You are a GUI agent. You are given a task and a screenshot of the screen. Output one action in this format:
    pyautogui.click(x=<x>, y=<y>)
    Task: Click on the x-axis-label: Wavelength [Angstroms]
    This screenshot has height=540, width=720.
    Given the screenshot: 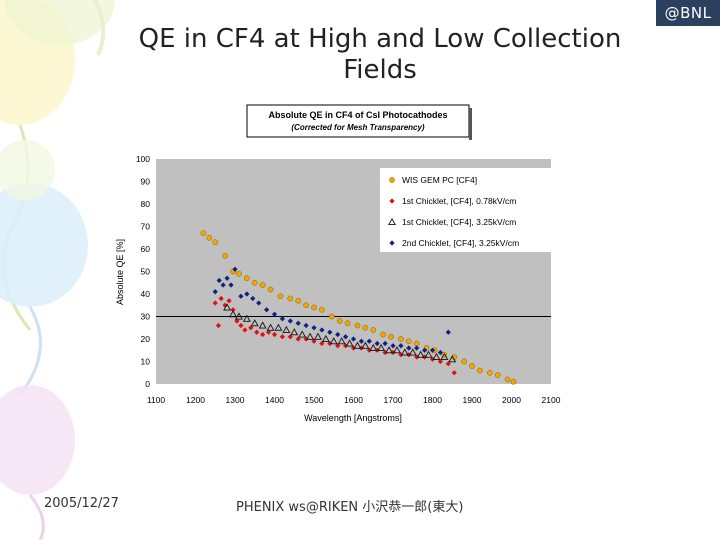 What is the action you would take?
    pyautogui.click(x=353, y=418)
    